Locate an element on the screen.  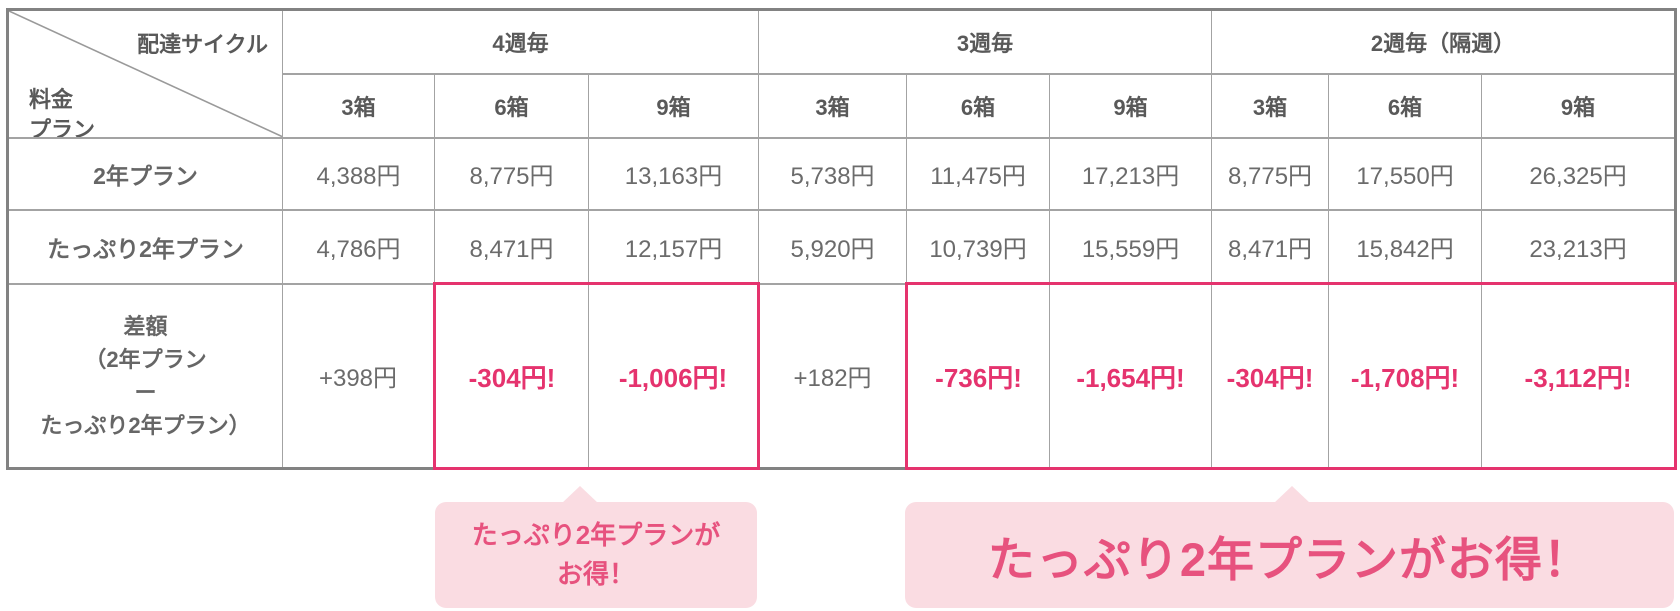
price-cell: 4,388円 is located at coordinates (358, 173).